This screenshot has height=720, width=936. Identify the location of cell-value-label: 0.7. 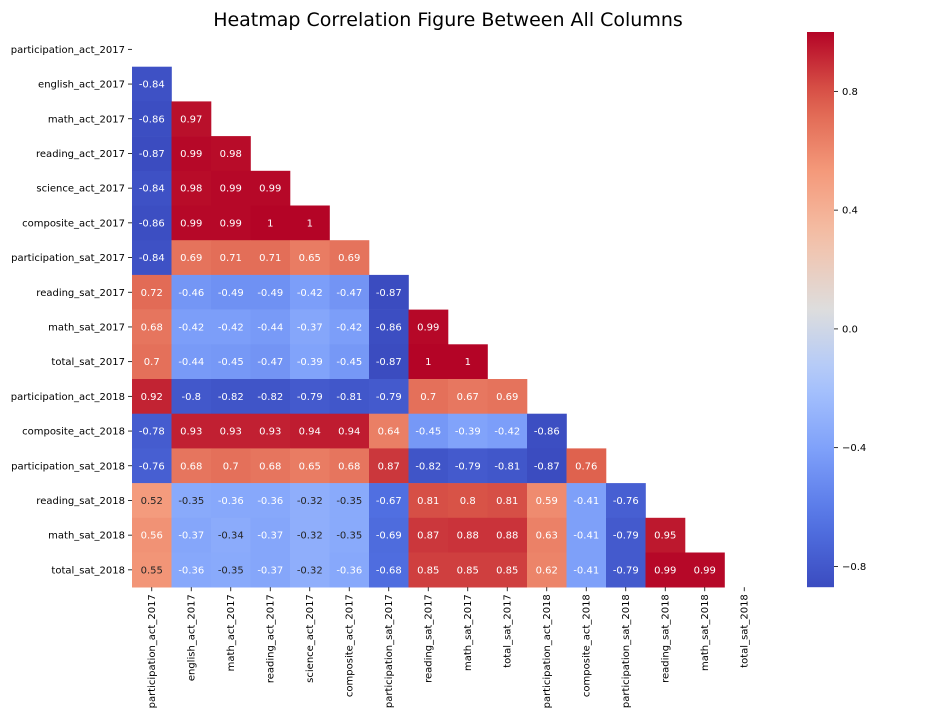
(428, 397).